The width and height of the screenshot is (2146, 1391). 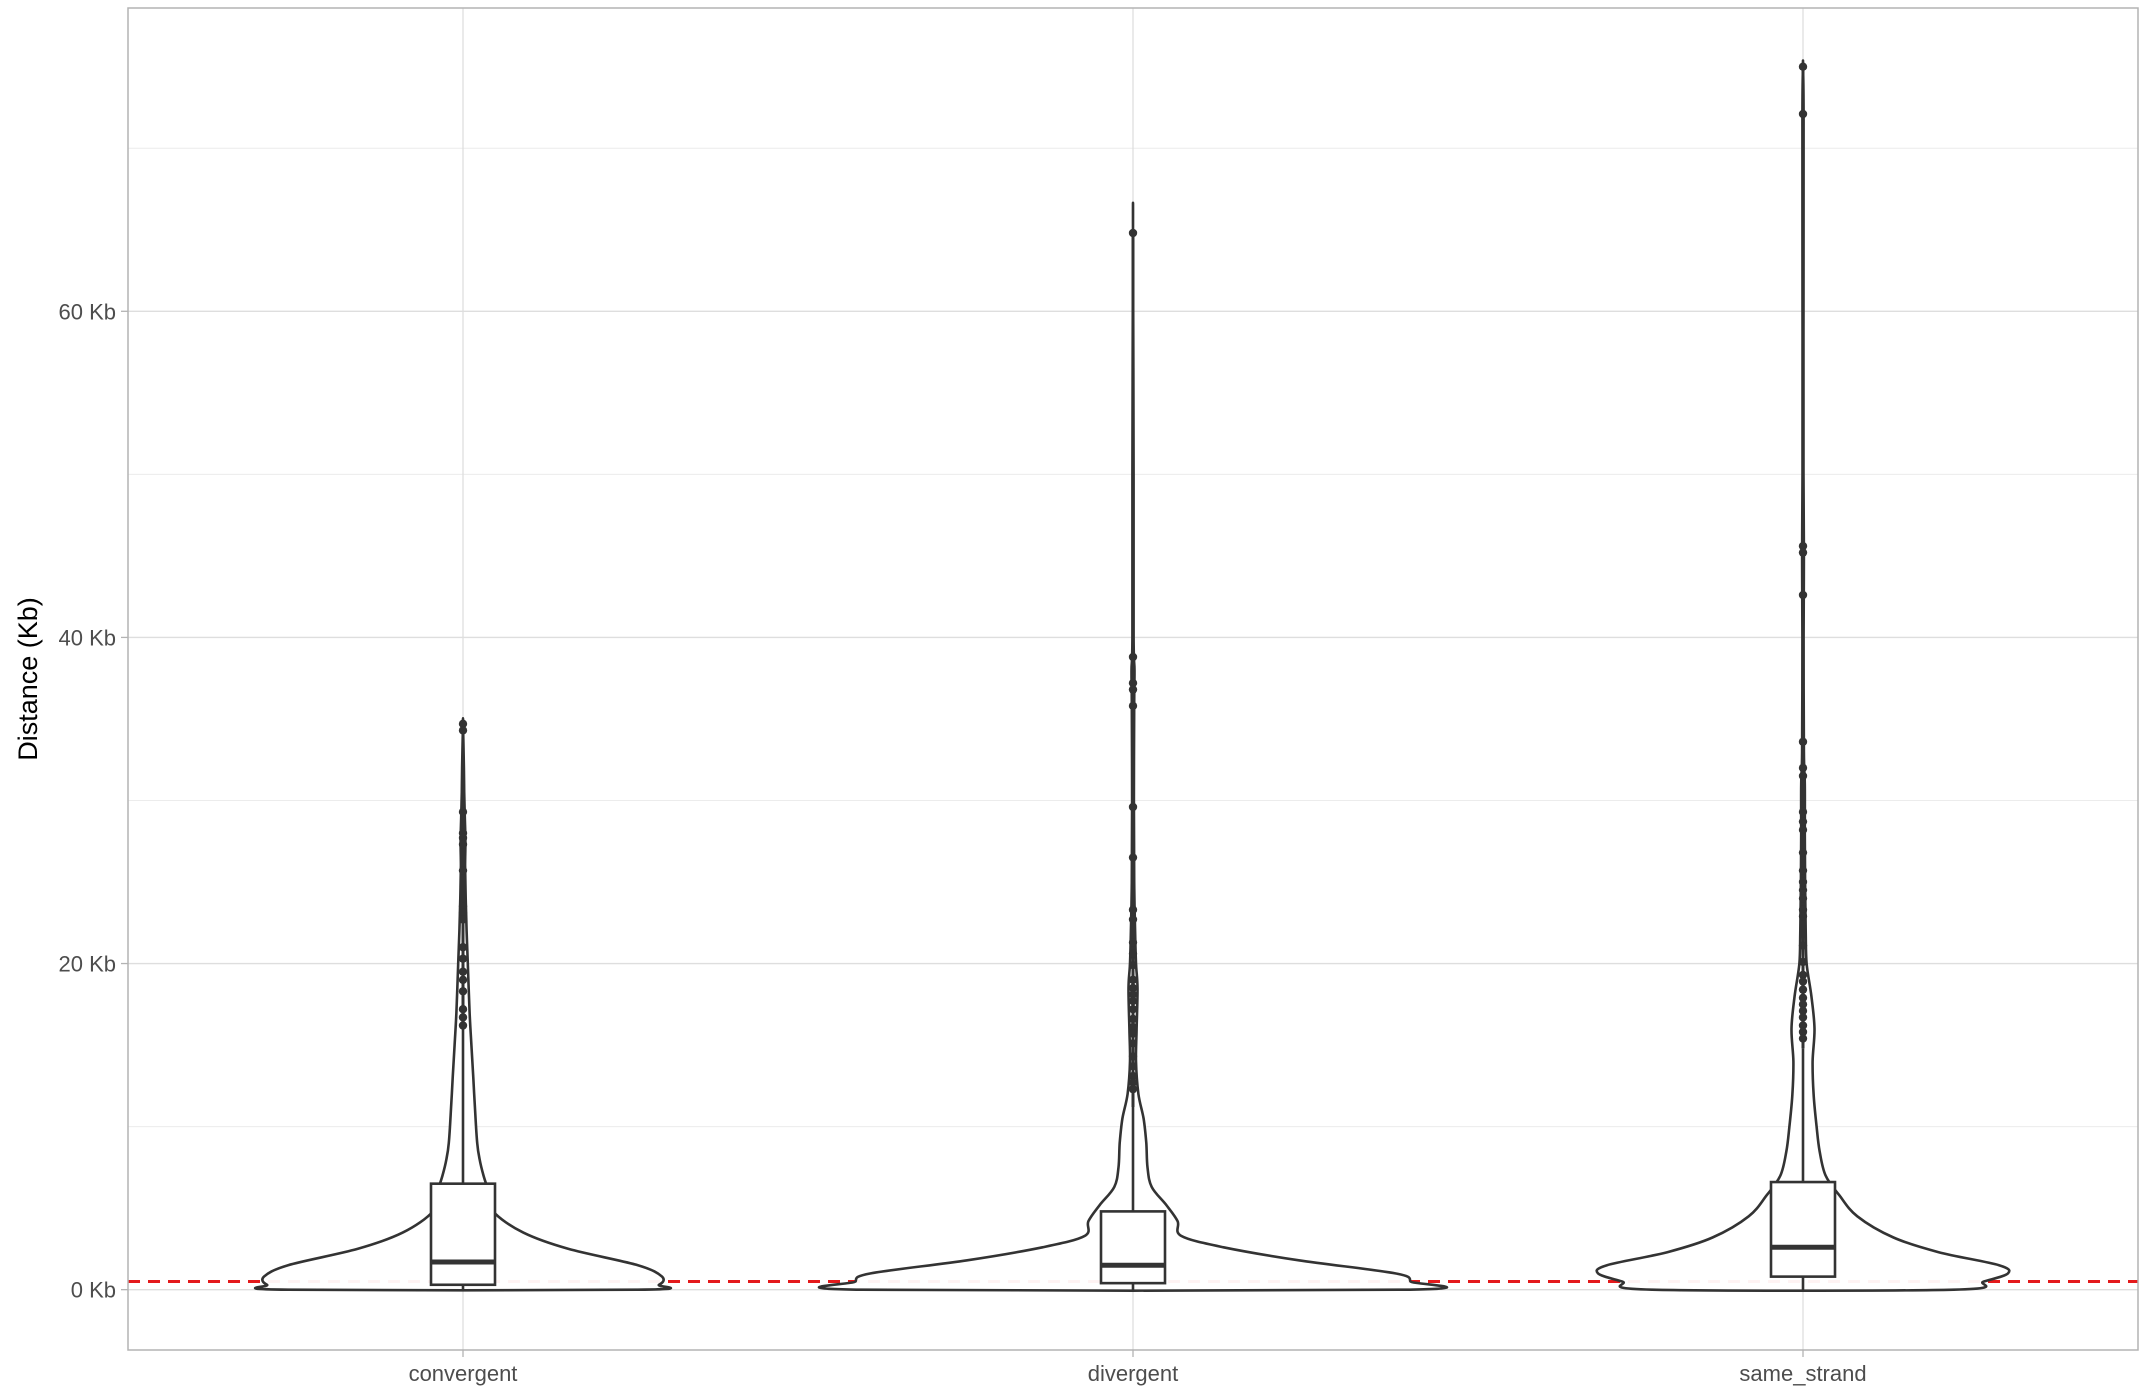 What do you see at coordinates (1133, 1159) in the screenshot?
I see `boxplot-layer` at bounding box center [1133, 1159].